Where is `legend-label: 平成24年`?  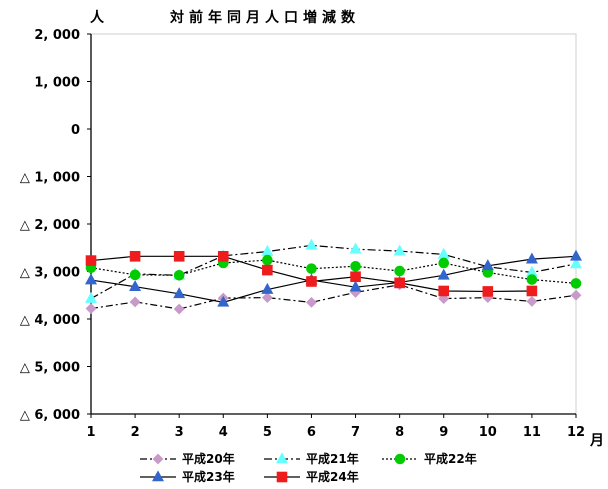
legend-label: 平成24年 is located at coordinates (332, 476).